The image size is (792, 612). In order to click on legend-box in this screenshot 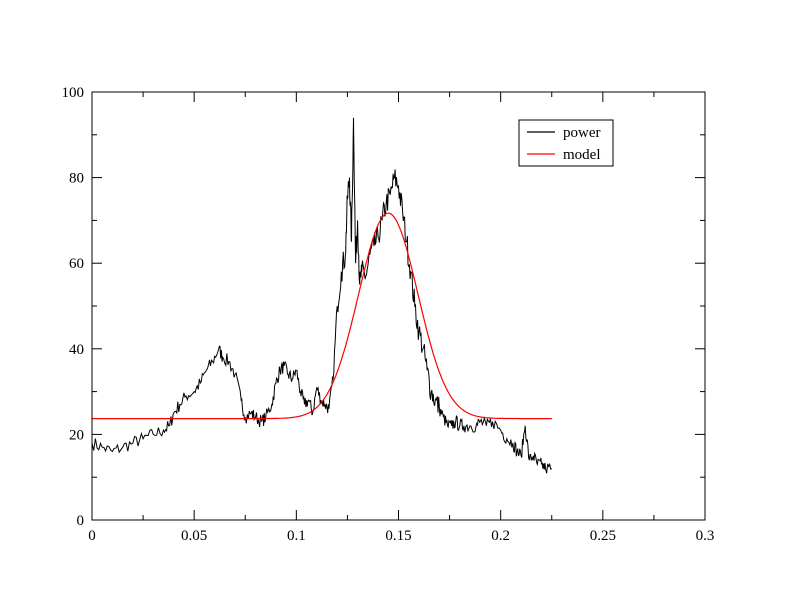, I will do `click(566, 143)`.